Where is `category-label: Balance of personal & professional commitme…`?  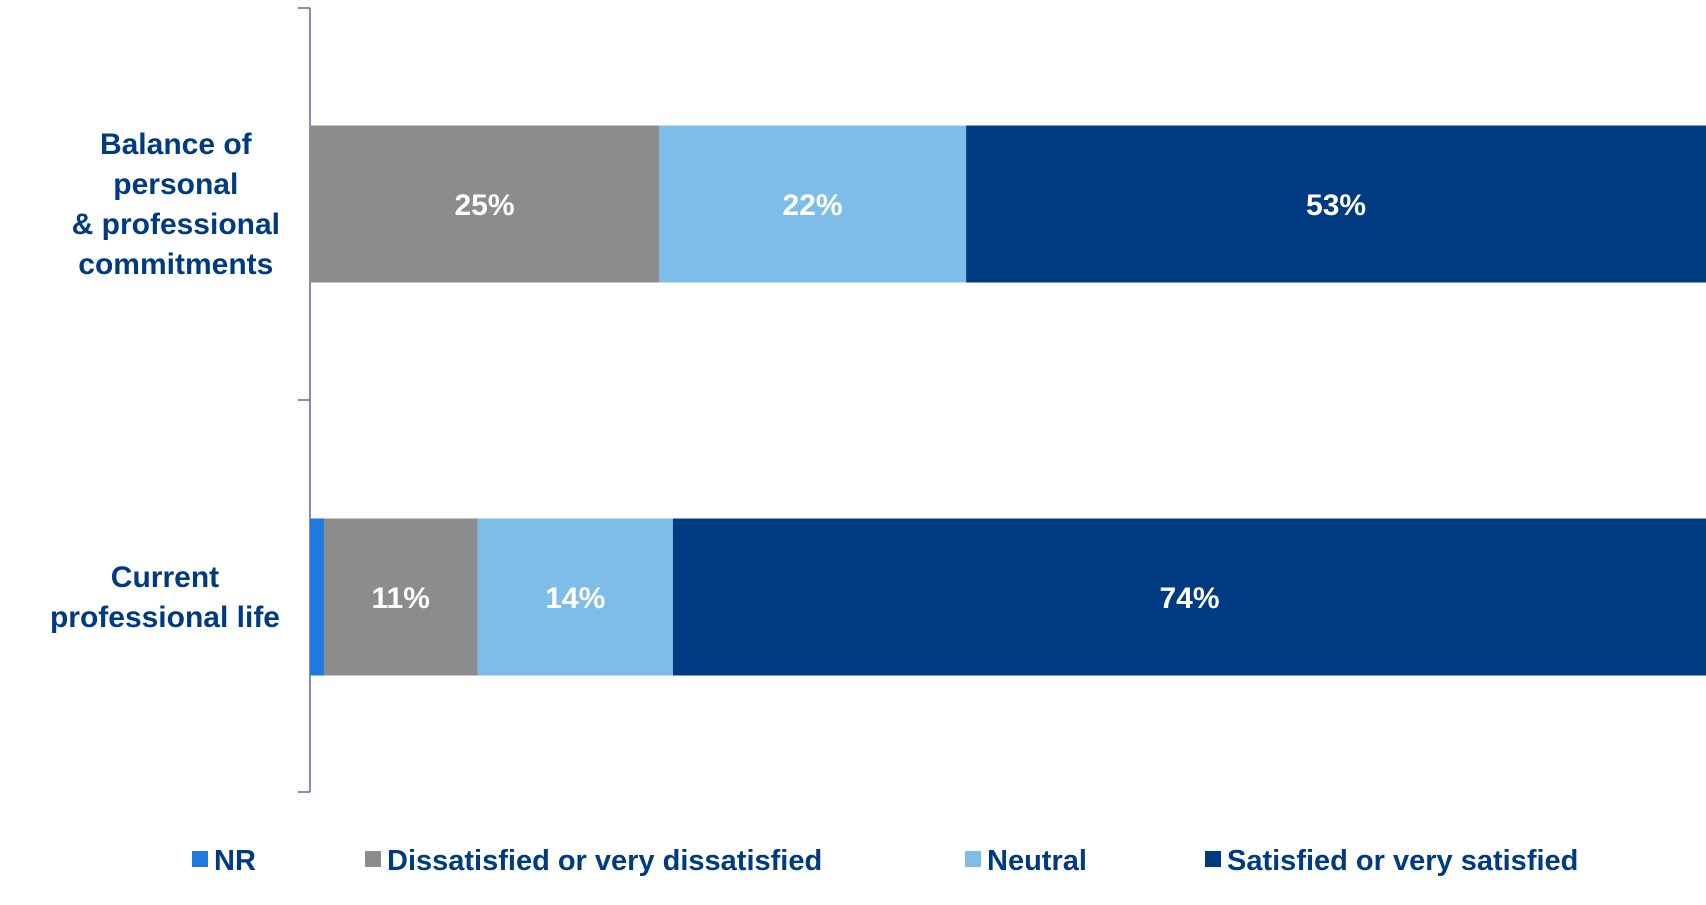 category-label: Balance of personal & professional commitme… is located at coordinates (176, 204).